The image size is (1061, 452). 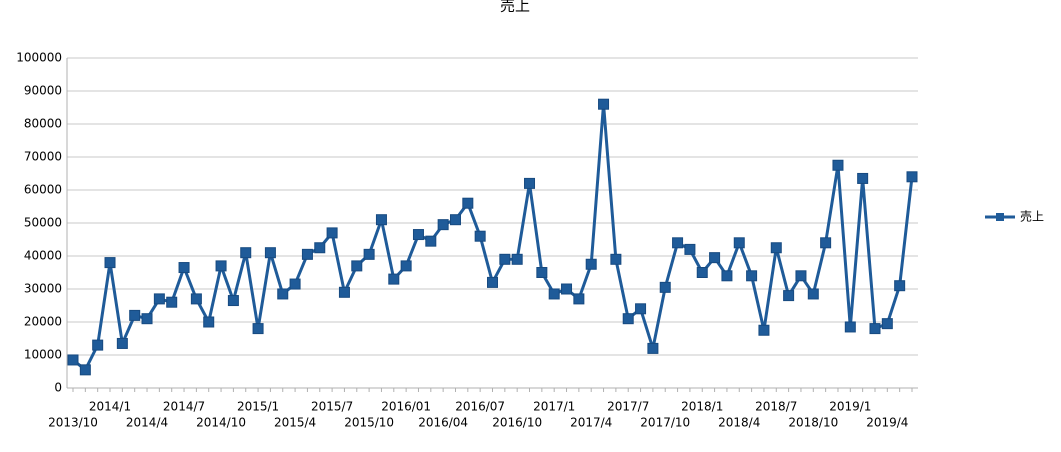 I want to click on x-tick-label: 2016/01, so click(x=406, y=407).